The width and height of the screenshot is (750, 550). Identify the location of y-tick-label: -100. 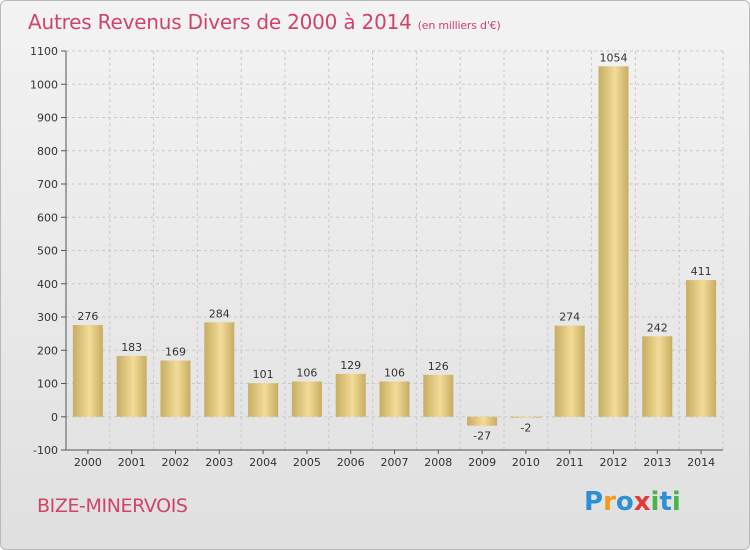
(45, 450).